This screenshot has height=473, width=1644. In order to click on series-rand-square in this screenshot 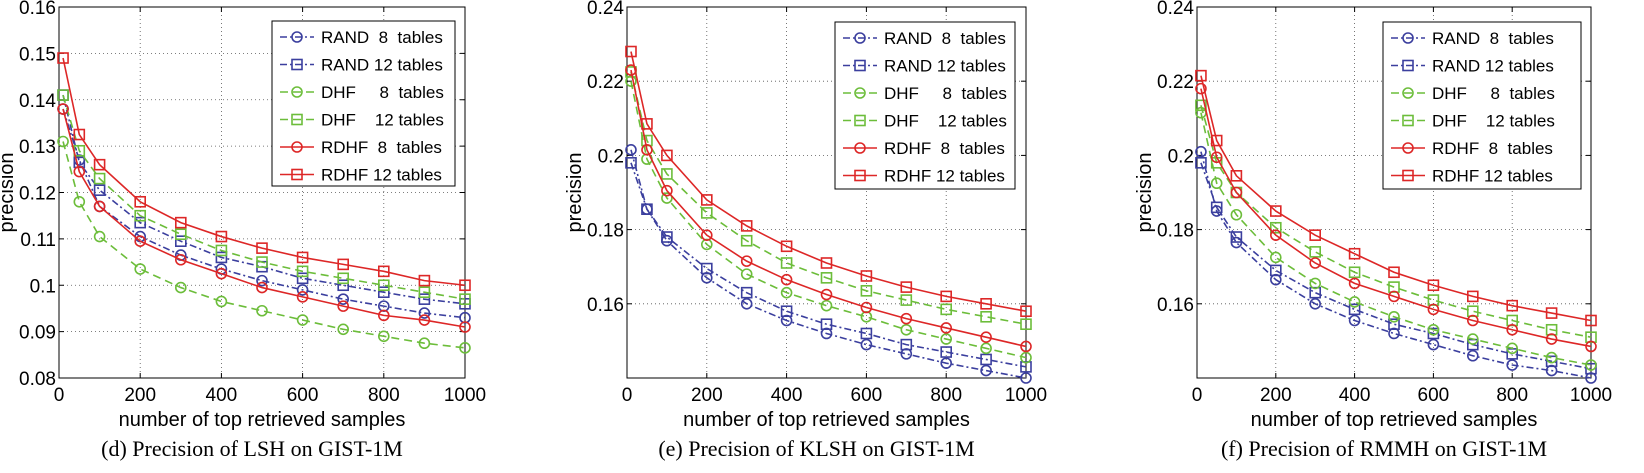, I will do `click(1396, 266)`.